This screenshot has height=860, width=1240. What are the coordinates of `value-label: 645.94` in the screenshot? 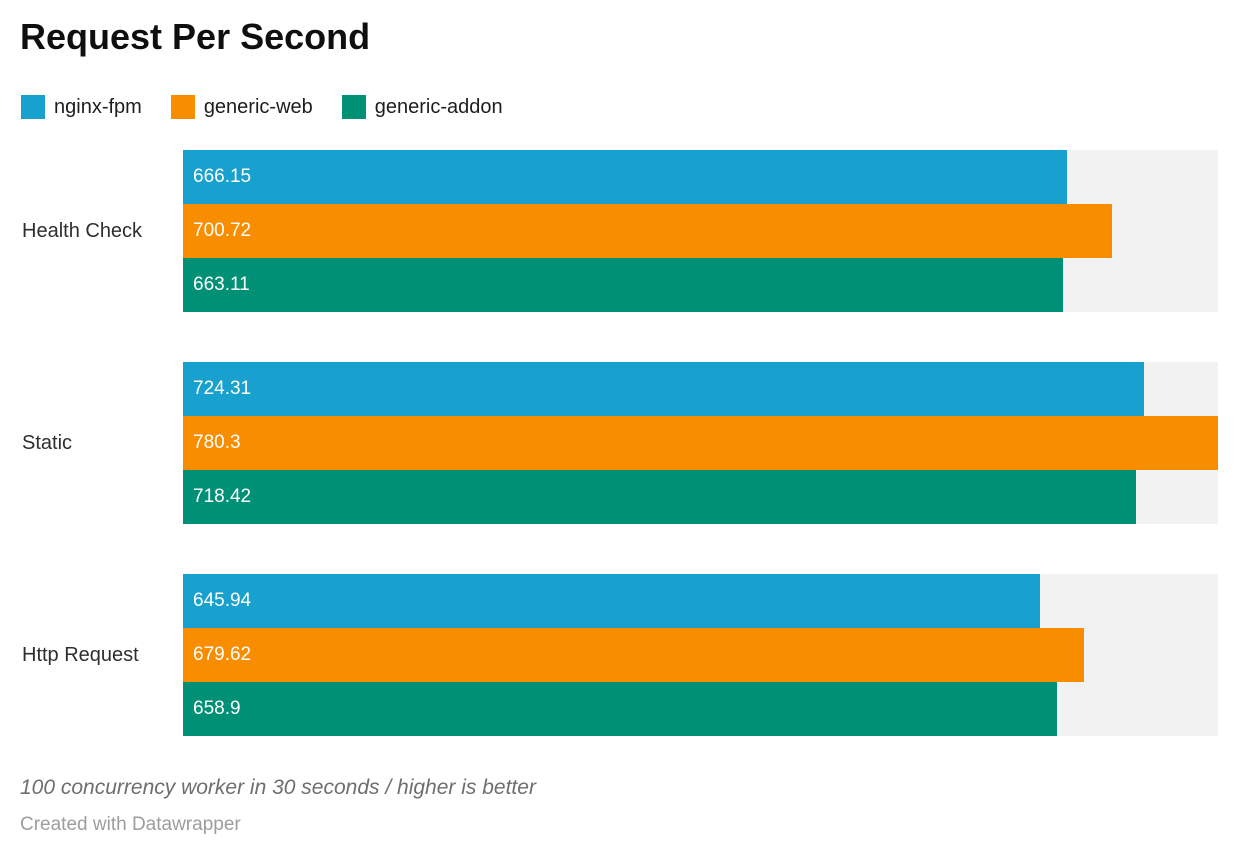 It's located at (222, 600).